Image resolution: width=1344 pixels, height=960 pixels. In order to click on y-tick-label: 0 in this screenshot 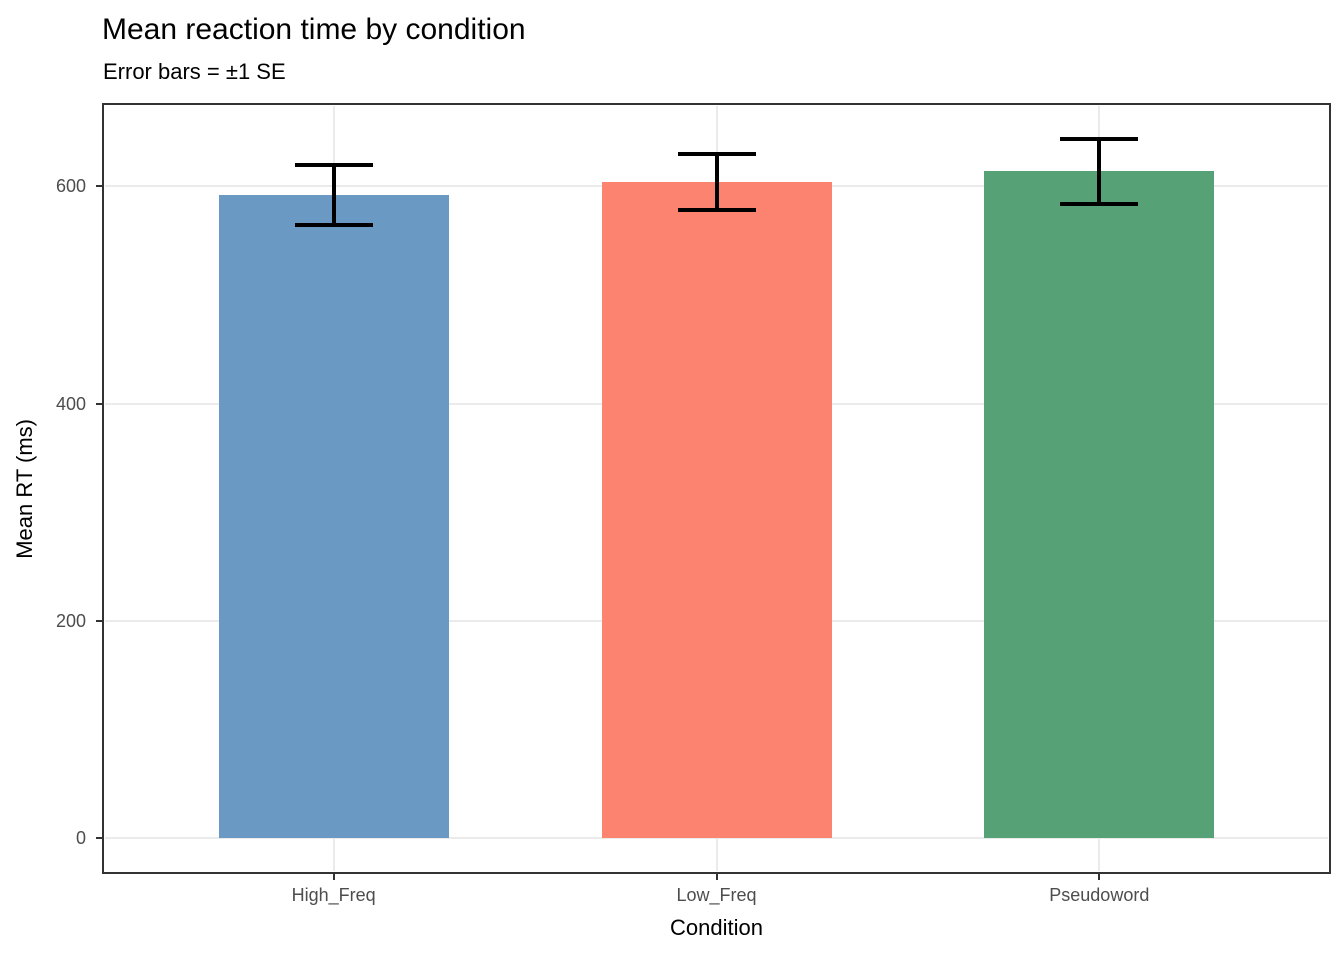, I will do `click(80, 838)`.